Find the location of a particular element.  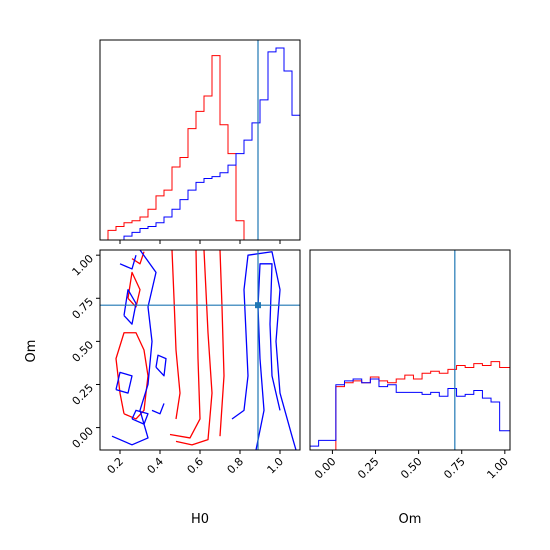

om-hist-xtick-label: 0.50 is located at coordinates (411, 468).